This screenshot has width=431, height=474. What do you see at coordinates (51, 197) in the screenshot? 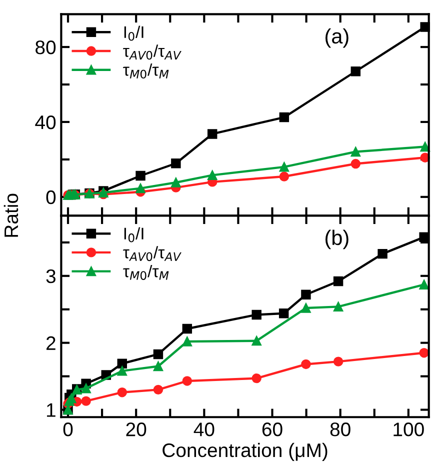
I see `y-tick-label: 0` at bounding box center [51, 197].